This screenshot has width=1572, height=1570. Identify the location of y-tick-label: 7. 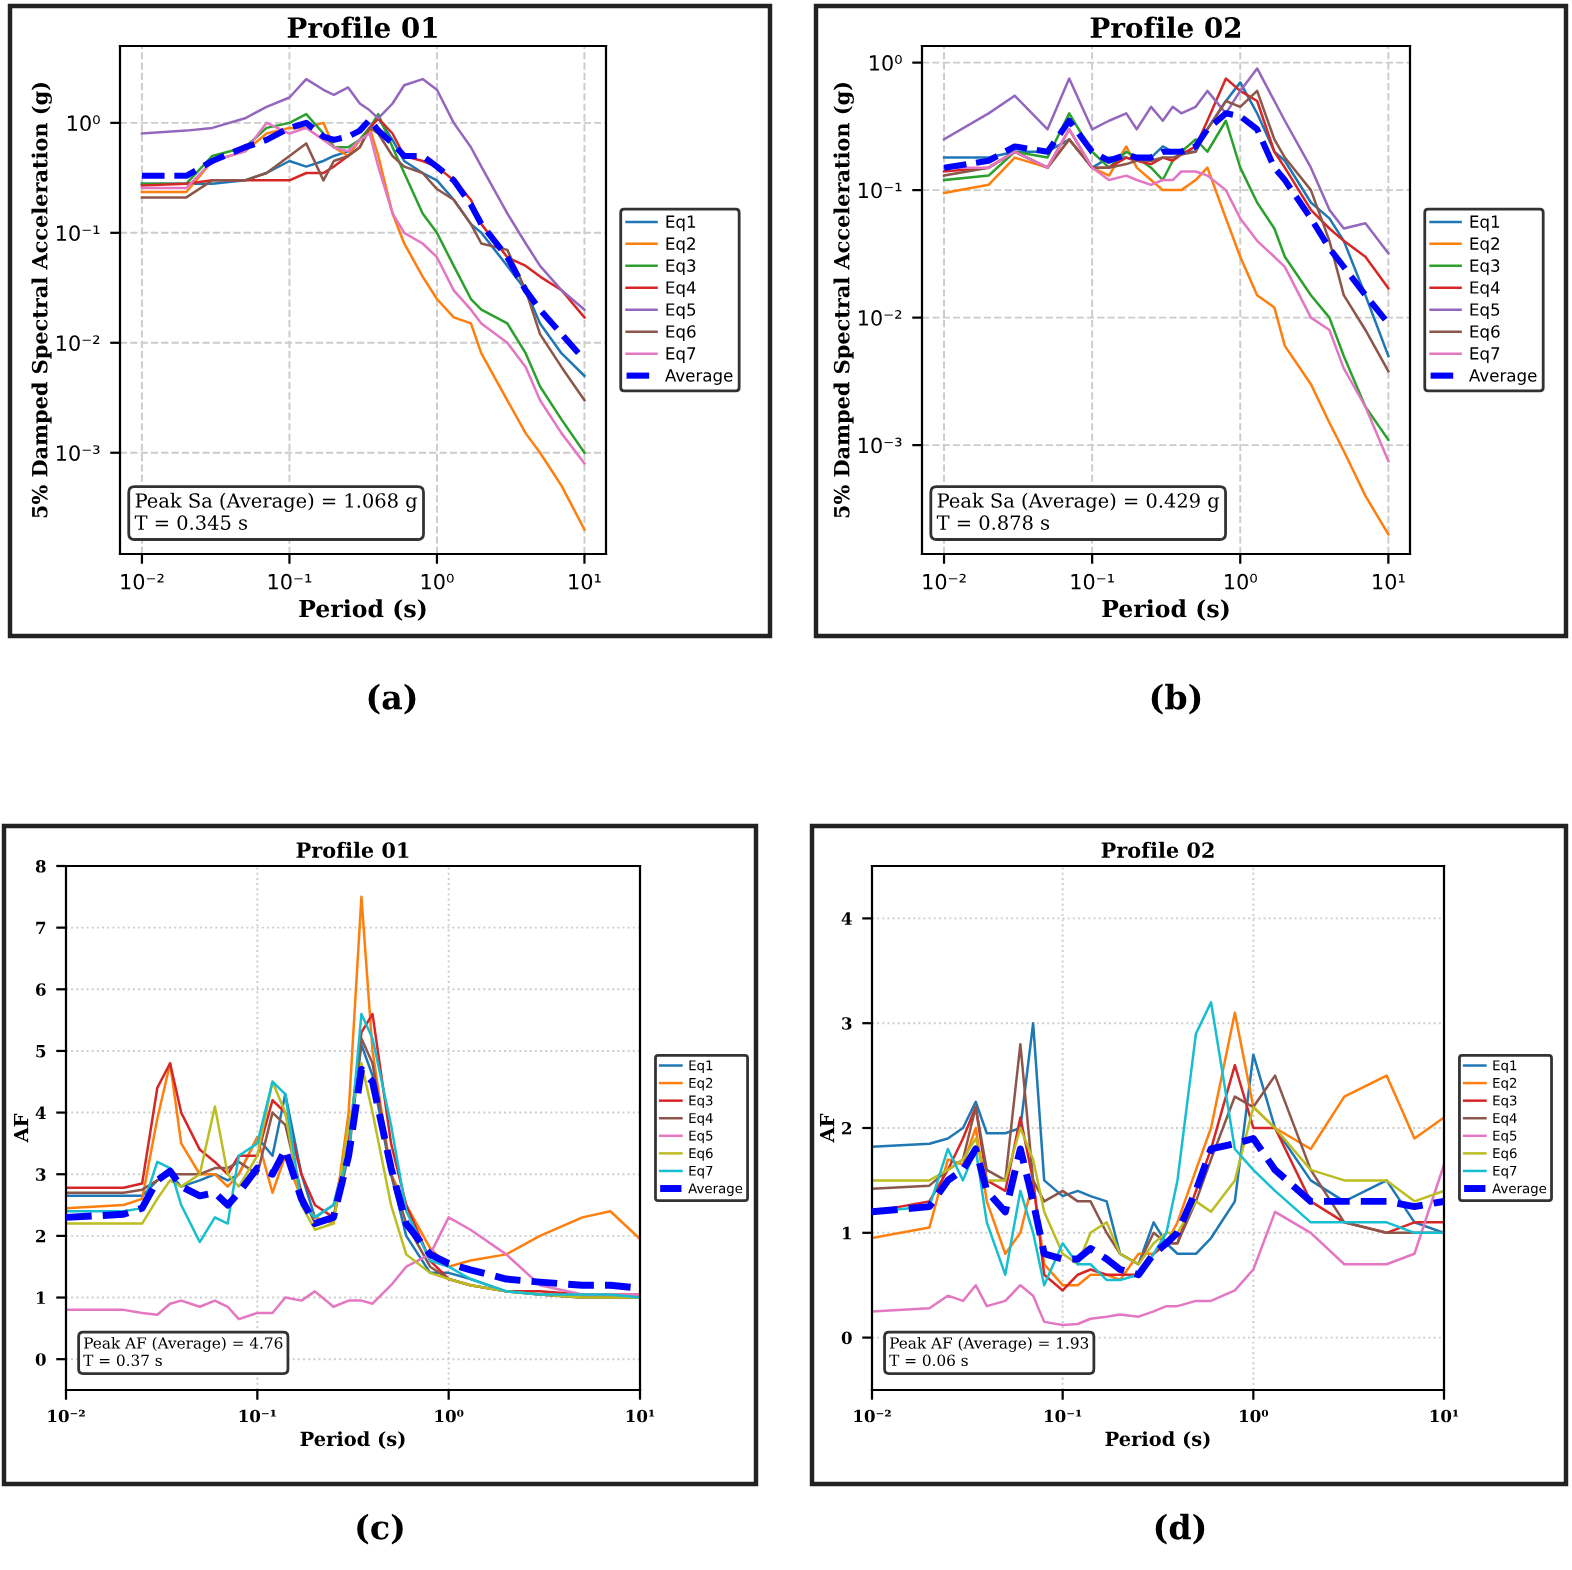
(41, 927).